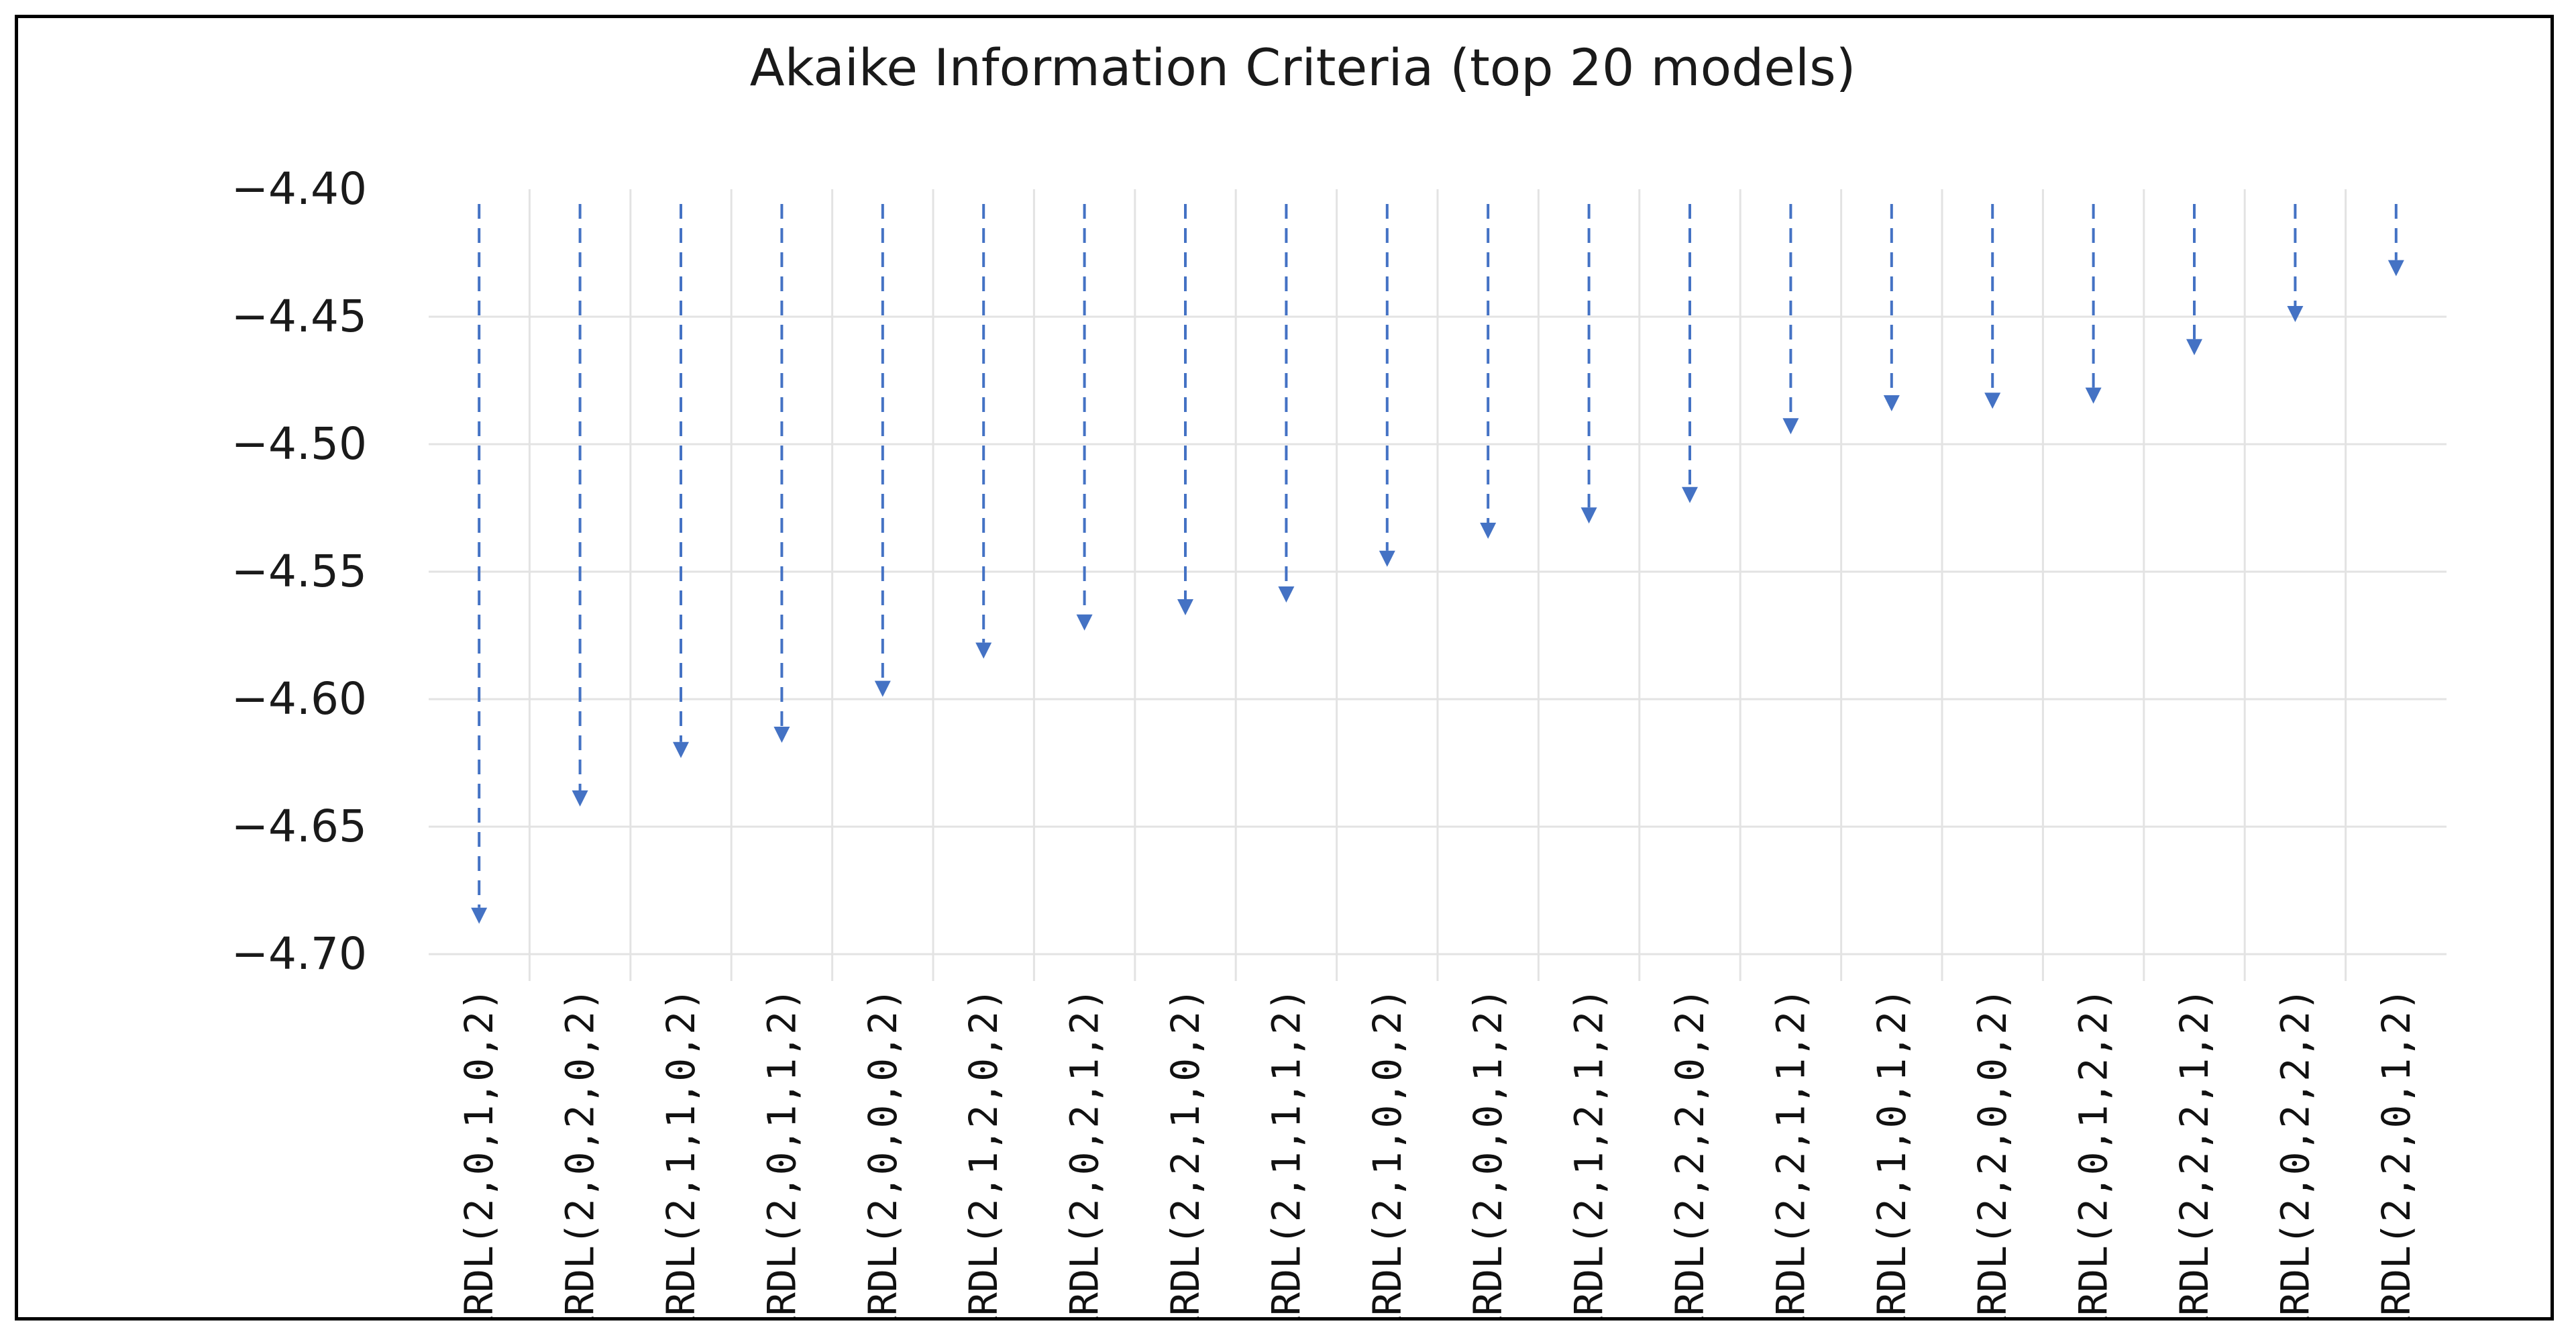  What do you see at coordinates (299, 826) in the screenshot?
I see `y-tick-label: −4.65` at bounding box center [299, 826].